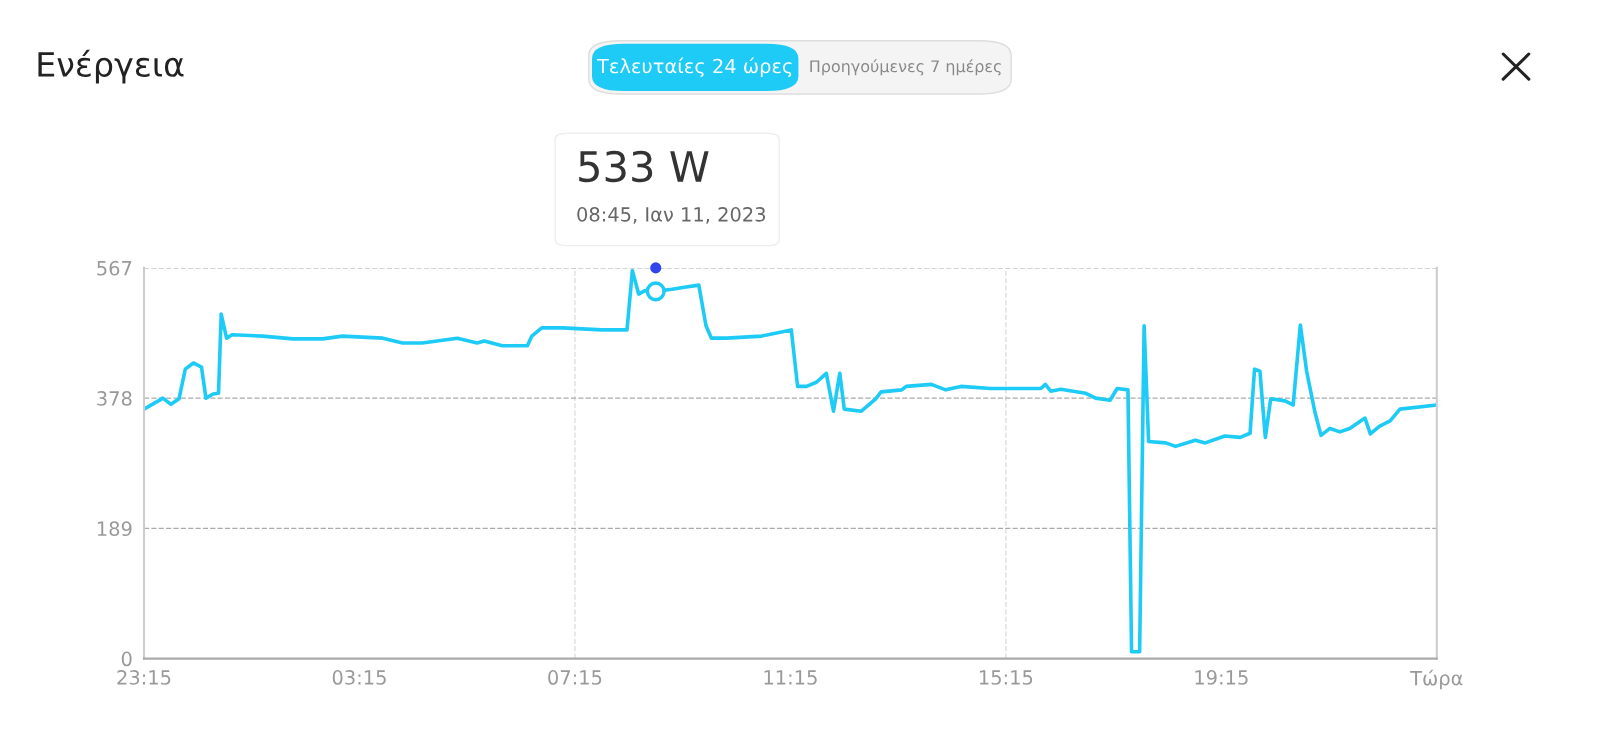 This screenshot has width=1600, height=740. I want to click on x-tick-label: 11:15, so click(790, 677).